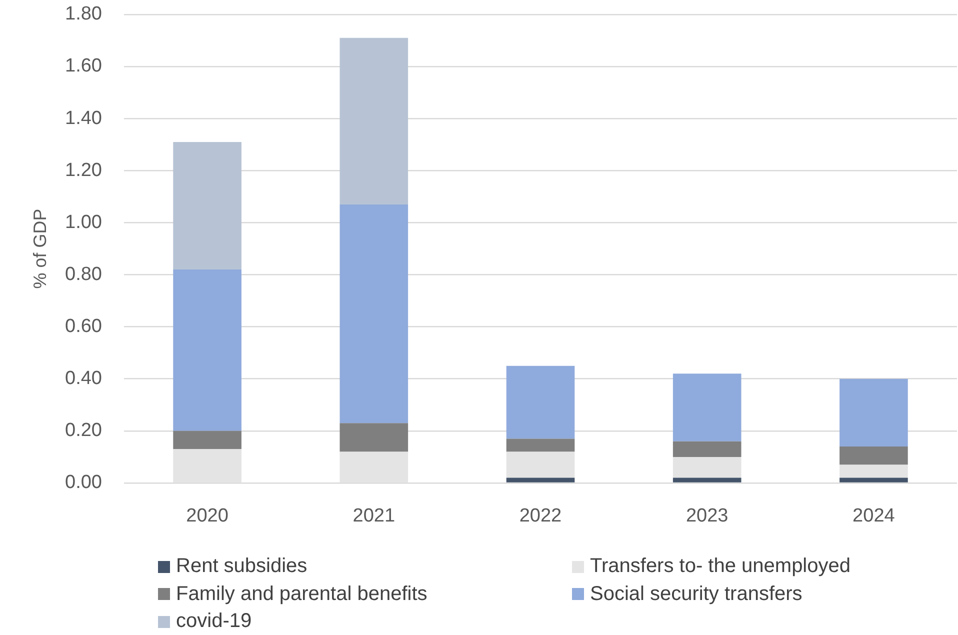  What do you see at coordinates (83, 222) in the screenshot?
I see `y-tick-label: 1.00` at bounding box center [83, 222].